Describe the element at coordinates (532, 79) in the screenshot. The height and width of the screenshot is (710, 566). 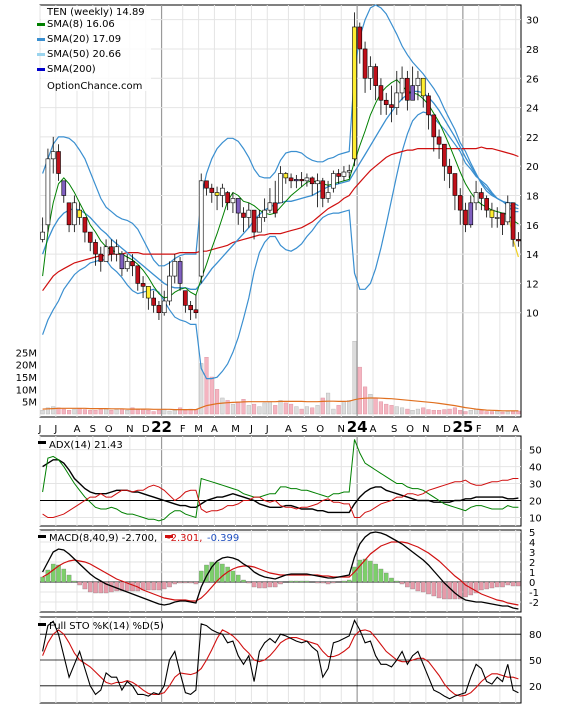
I see `price-tick-label: 26` at that location.